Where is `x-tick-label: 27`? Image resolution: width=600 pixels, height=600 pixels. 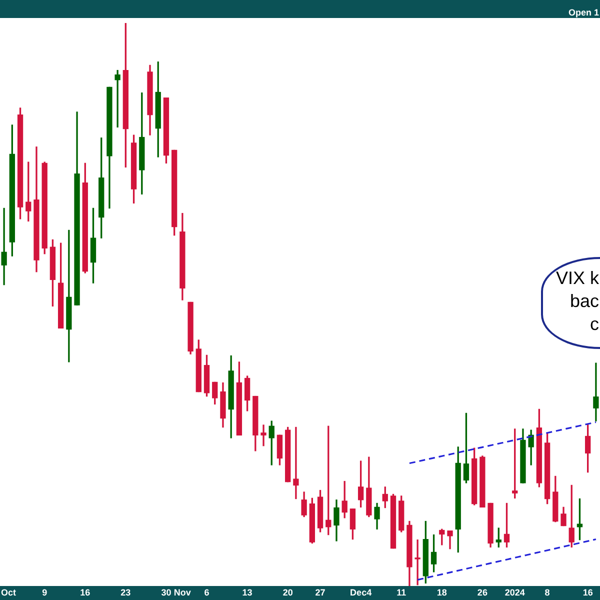 x-tick-label: 27 is located at coordinates (320, 592).